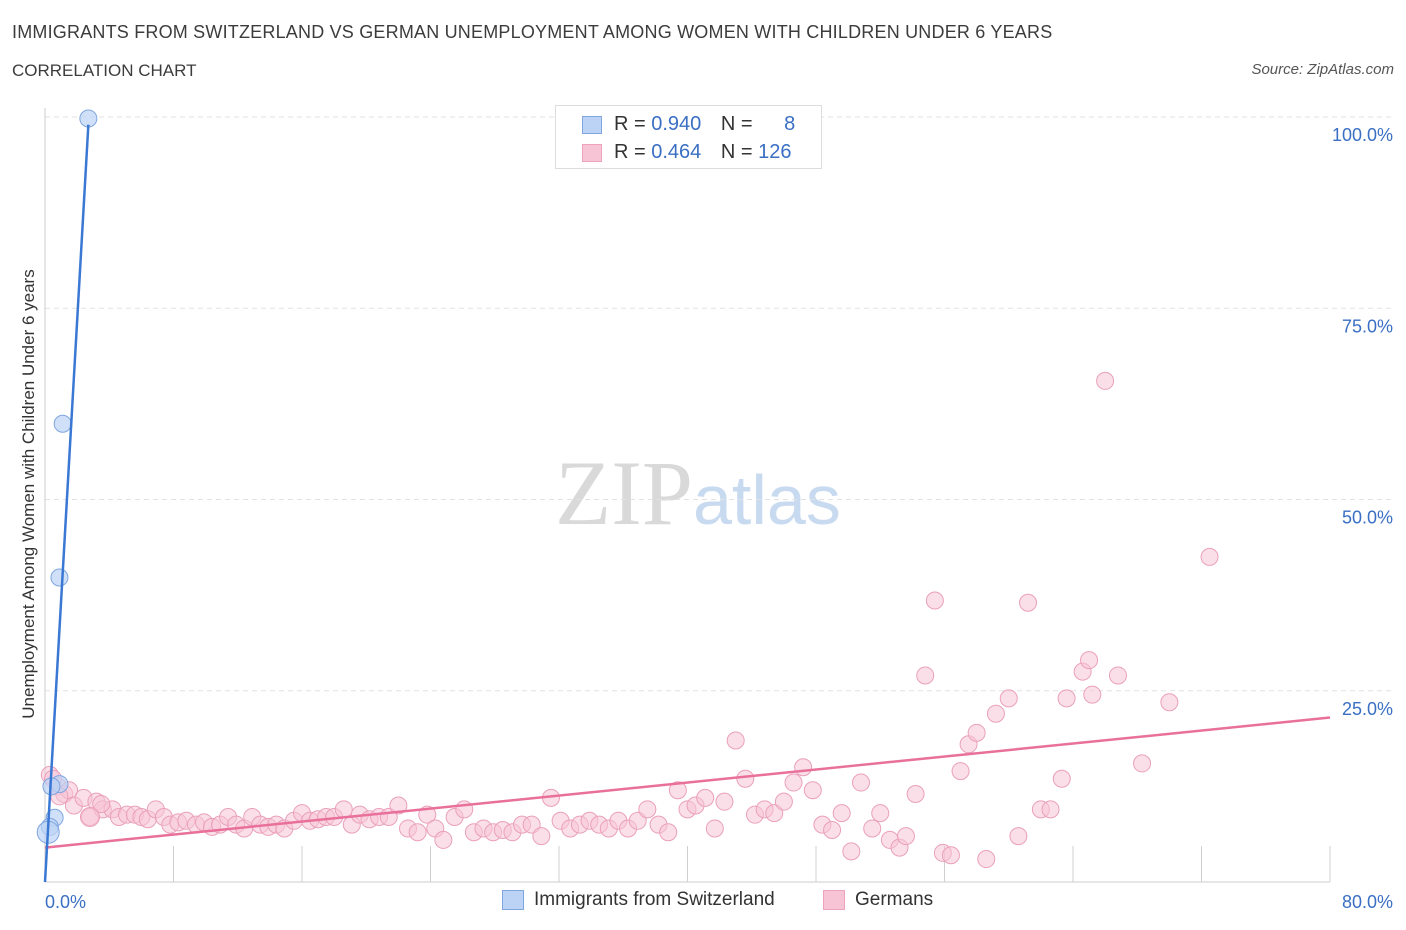 The image size is (1406, 930). What do you see at coordinates (834, 899) in the screenshot?
I see `german-legend-swatch` at bounding box center [834, 899].